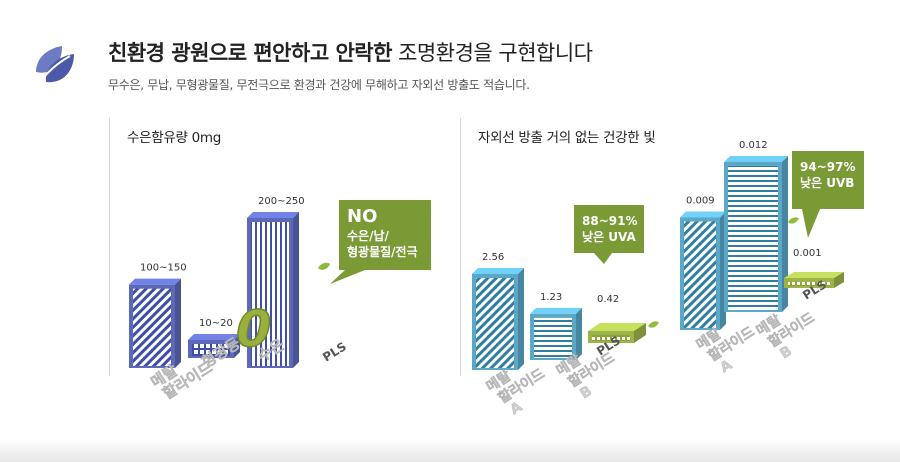  Describe the element at coordinates (214, 337) in the screenshot. I see `fluorescent-bar-top` at that location.